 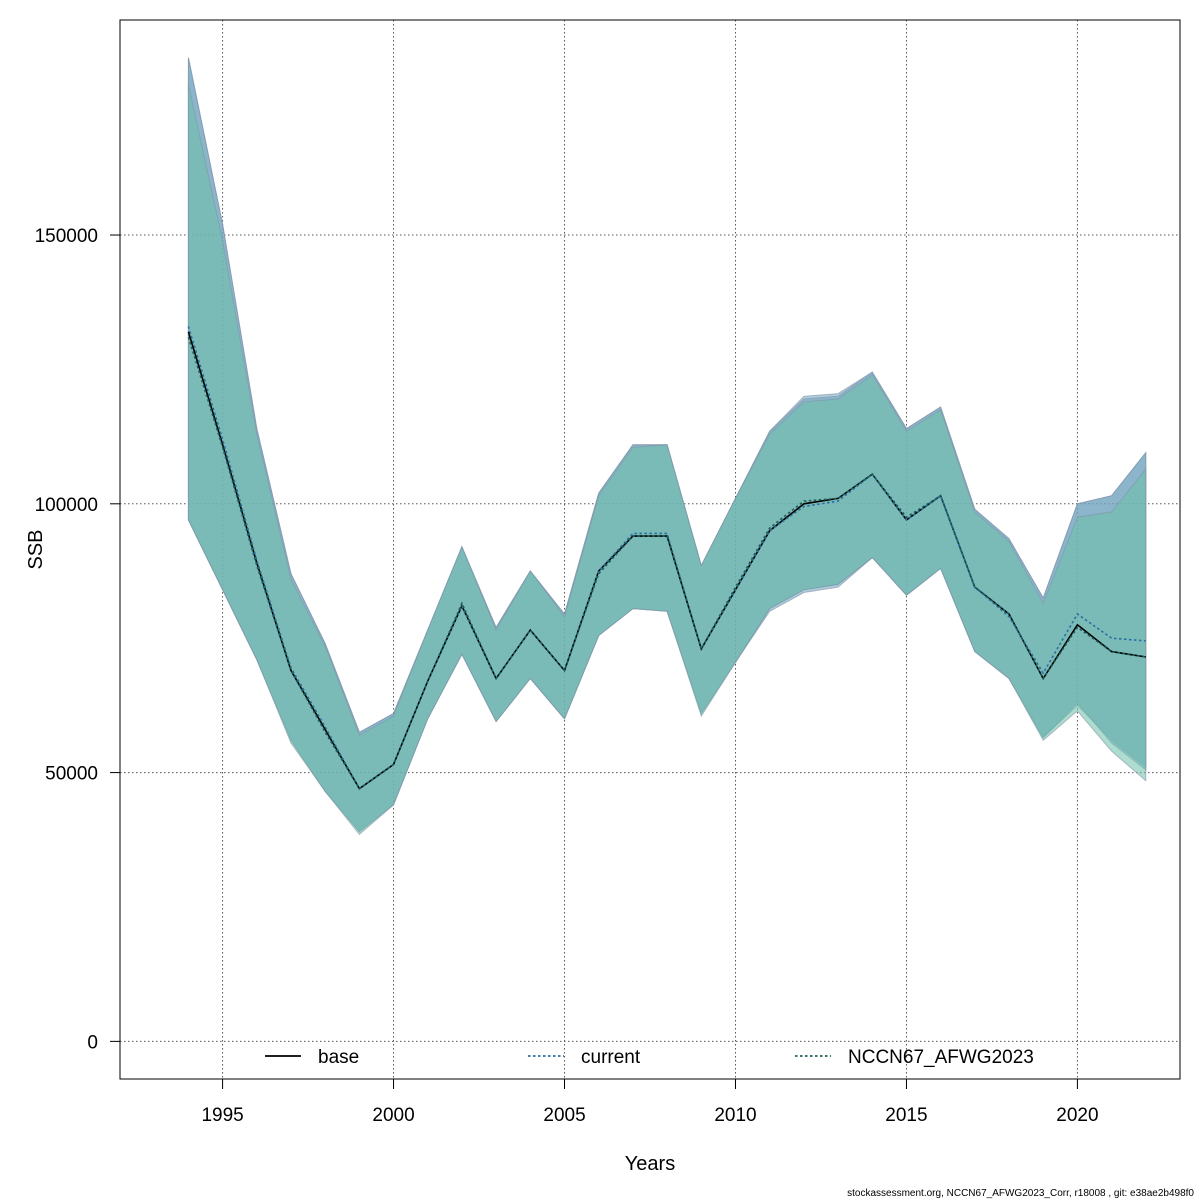 What do you see at coordinates (941, 1057) in the screenshot?
I see `legend-label-3: NCCN67_AFWG2023` at bounding box center [941, 1057].